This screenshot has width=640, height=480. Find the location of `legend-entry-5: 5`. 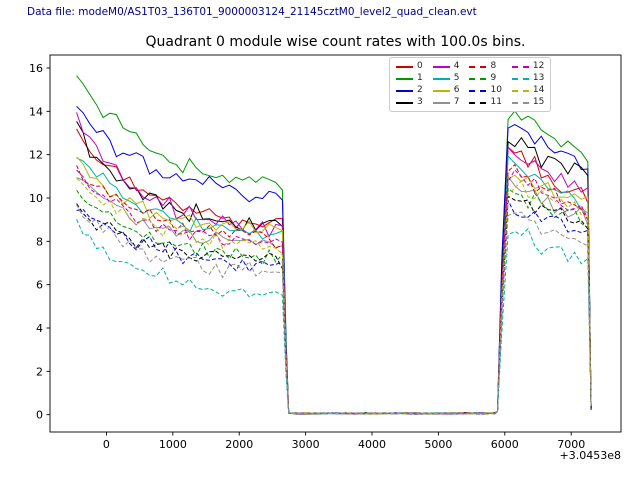

legend-entry-5: 5 is located at coordinates (446, 78).